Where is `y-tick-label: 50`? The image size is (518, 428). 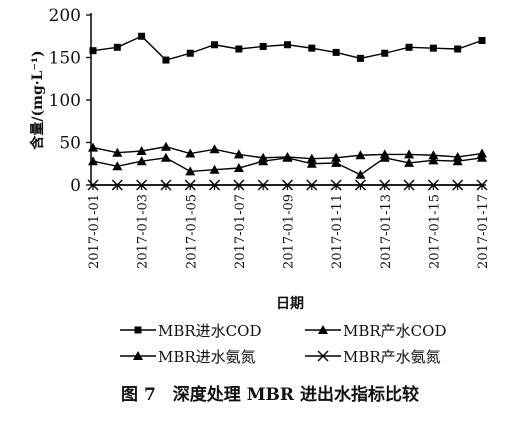 y-tick-label: 50 is located at coordinates (70, 144).